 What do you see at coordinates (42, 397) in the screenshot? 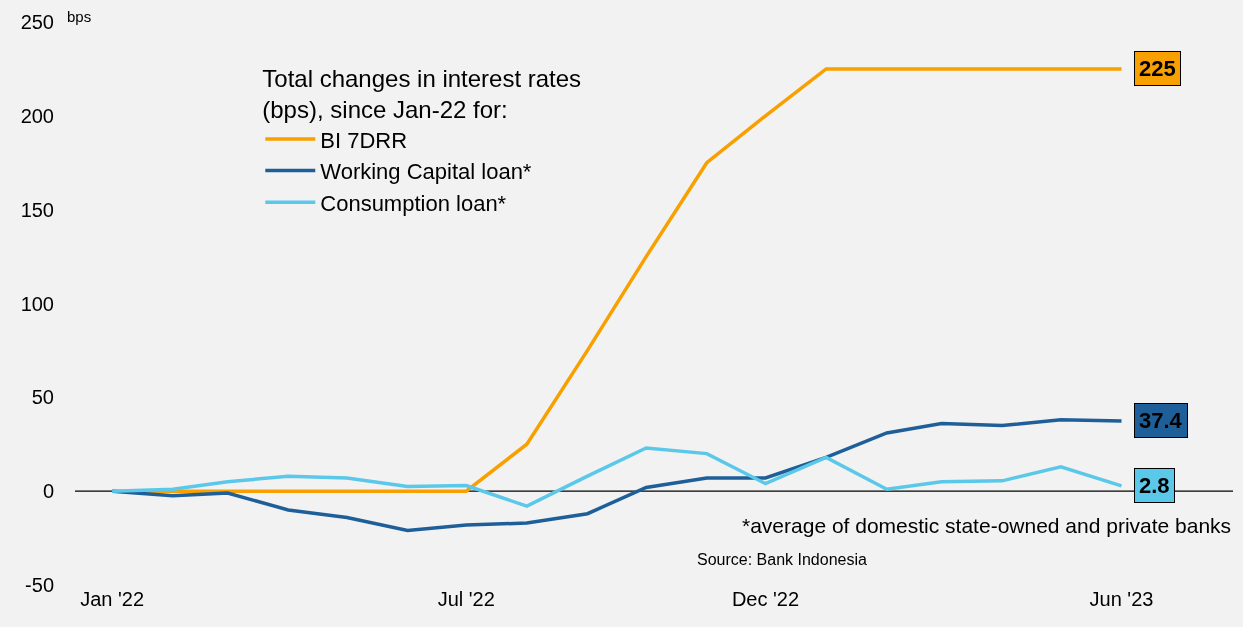
I see `y-tick-label: 50` at bounding box center [42, 397].